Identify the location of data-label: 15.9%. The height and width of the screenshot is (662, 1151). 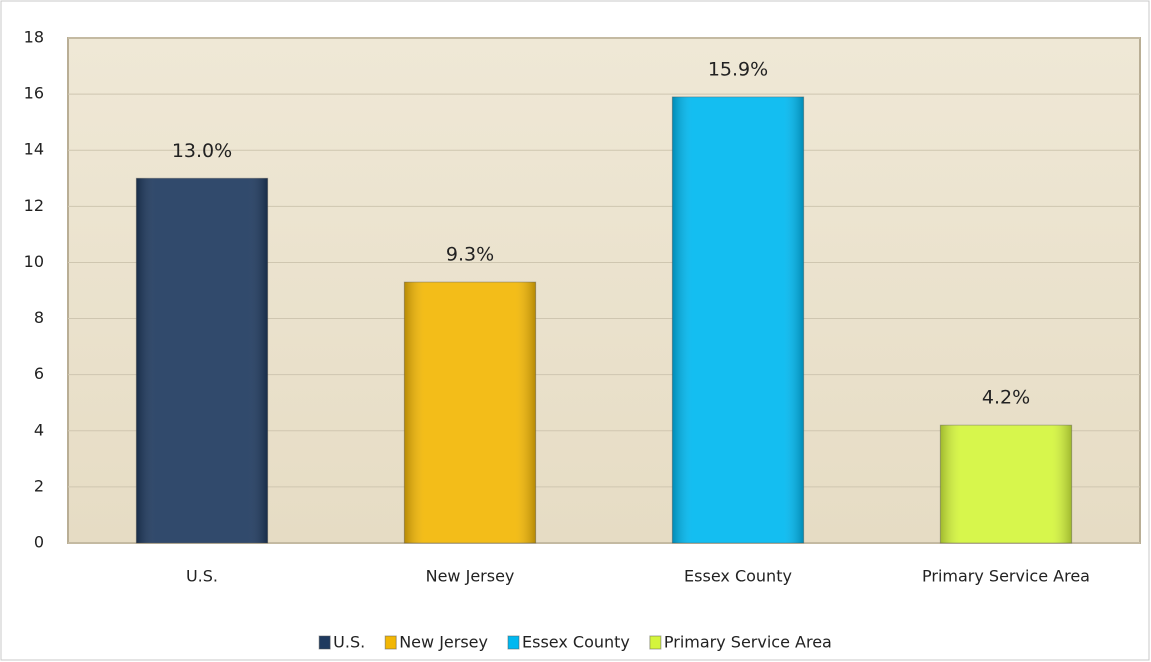
(738, 69).